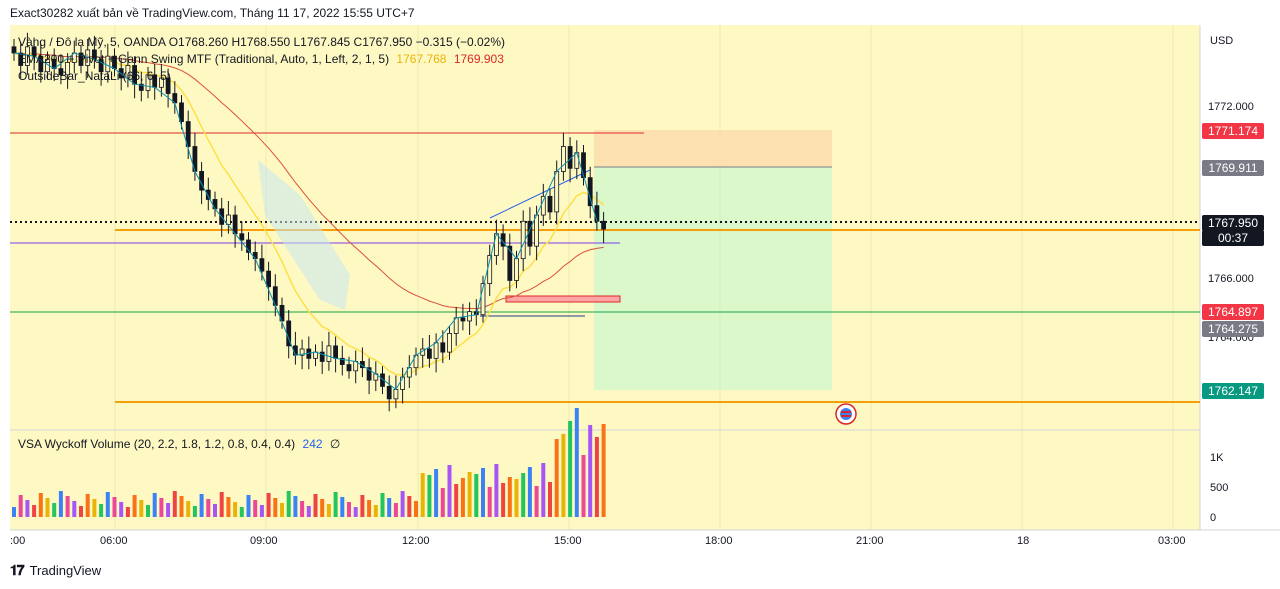  I want to click on time-tick-5: 18:00, so click(719, 541).